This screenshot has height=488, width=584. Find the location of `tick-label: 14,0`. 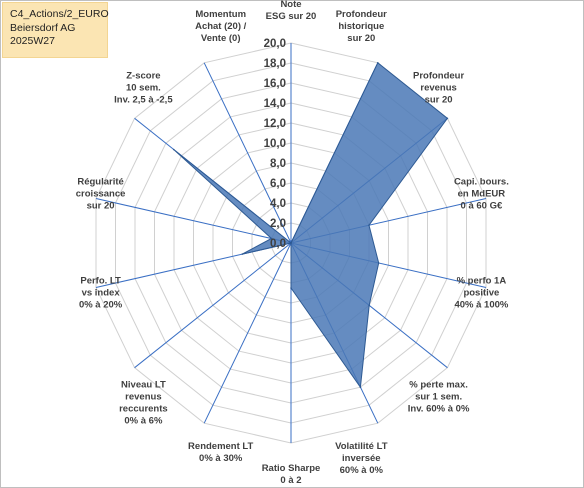

tick-label: 14,0 is located at coordinates (275, 104).